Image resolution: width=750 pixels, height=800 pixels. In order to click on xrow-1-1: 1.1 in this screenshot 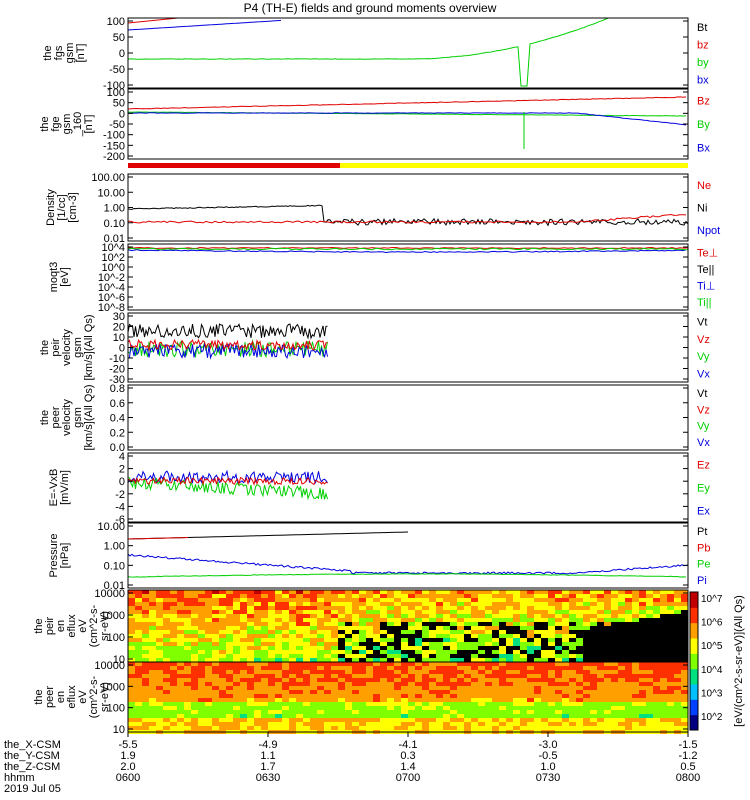, I will do `click(267, 756)`.